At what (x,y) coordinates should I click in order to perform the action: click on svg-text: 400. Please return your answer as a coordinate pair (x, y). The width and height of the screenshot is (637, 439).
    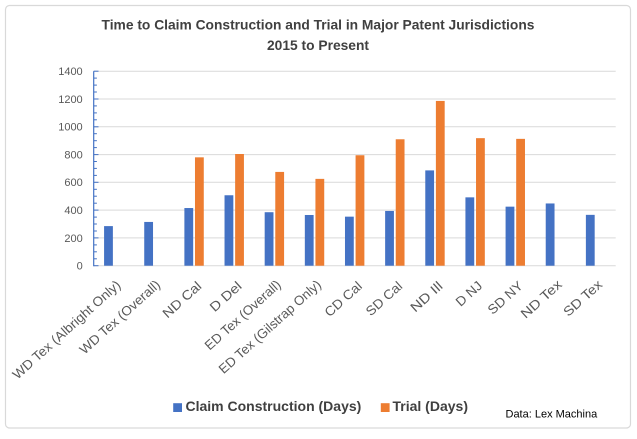
    Looking at the image, I should click on (73, 211).